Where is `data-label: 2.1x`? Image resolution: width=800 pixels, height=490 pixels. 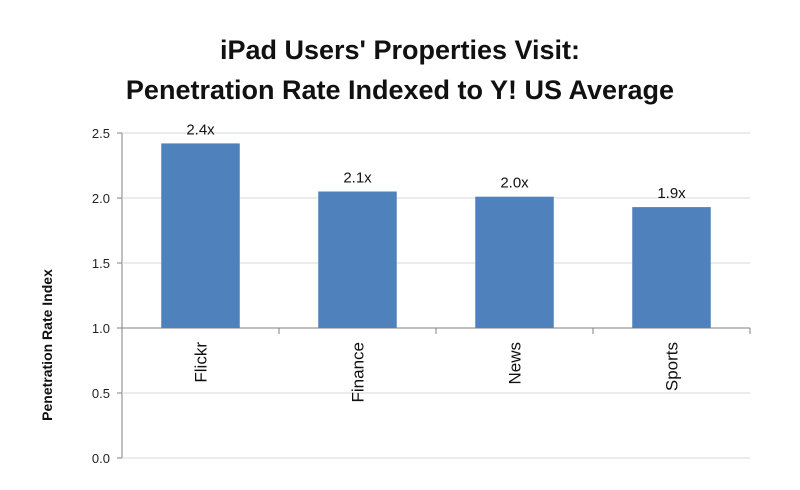
data-label: 2.1x is located at coordinates (357, 178).